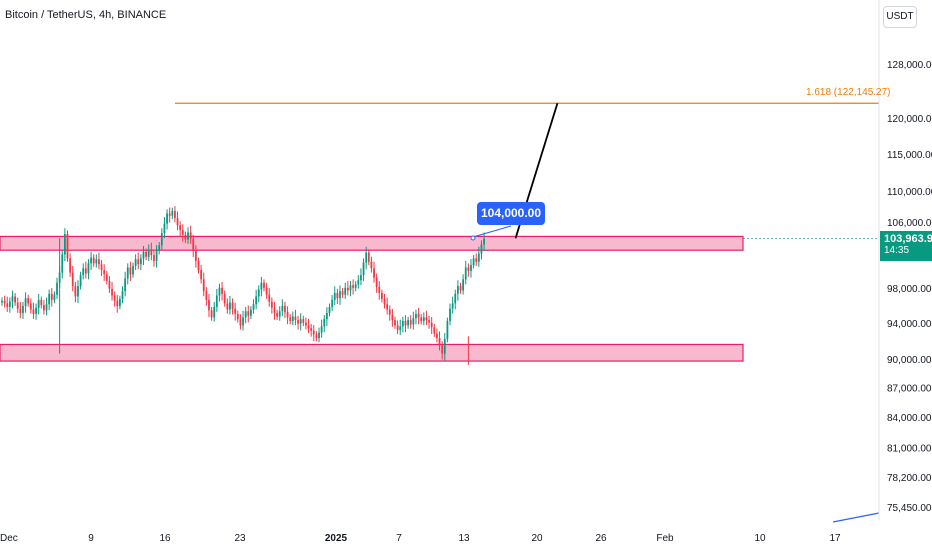 This screenshot has width=932, height=550. Describe the element at coordinates (909, 119) in the screenshot. I see `price-tick-label: 120,000.00` at that location.